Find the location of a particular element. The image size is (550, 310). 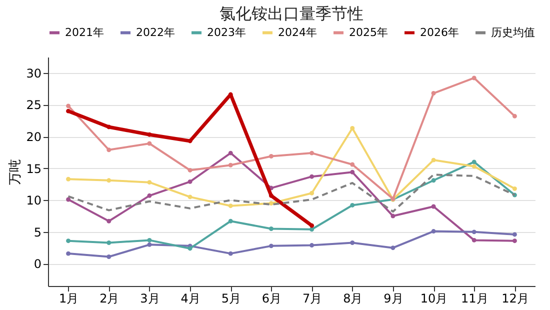

line-series is located at coordinates (291, 193).